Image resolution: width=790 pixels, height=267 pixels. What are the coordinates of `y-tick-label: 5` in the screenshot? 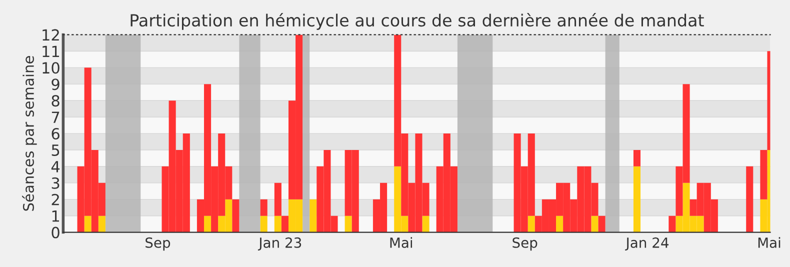 It's located at (56, 150).